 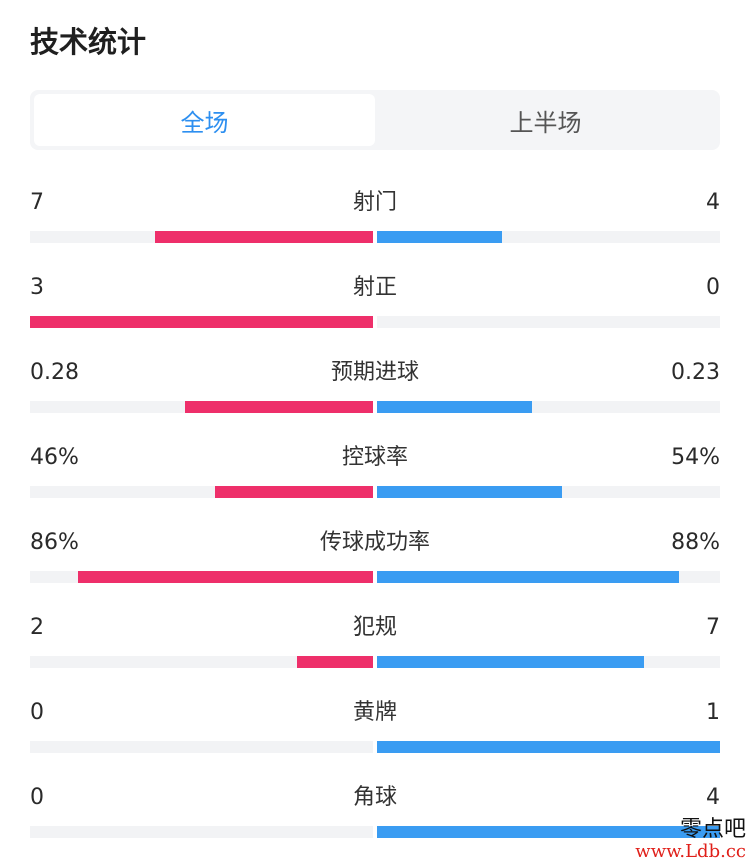 I want to click on watermark: 零点吧 www.Ldb.cc, so click(x=690, y=840).